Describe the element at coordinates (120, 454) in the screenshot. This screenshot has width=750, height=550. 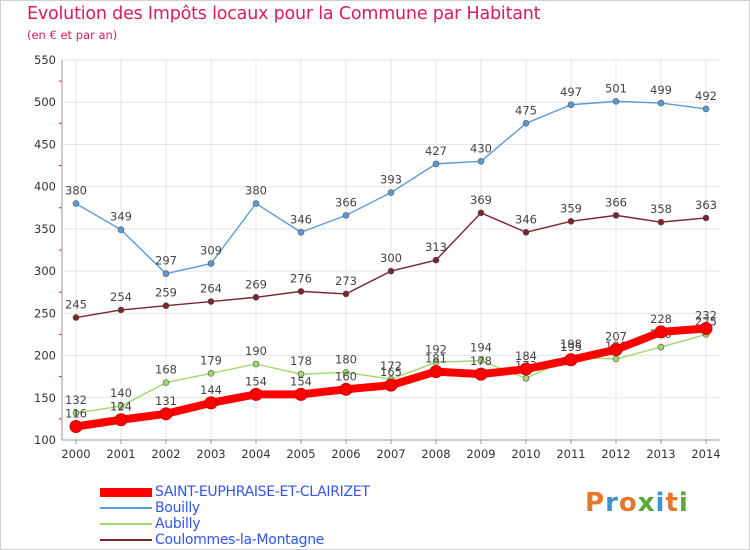
I see `x-tick-label: 2001` at that location.